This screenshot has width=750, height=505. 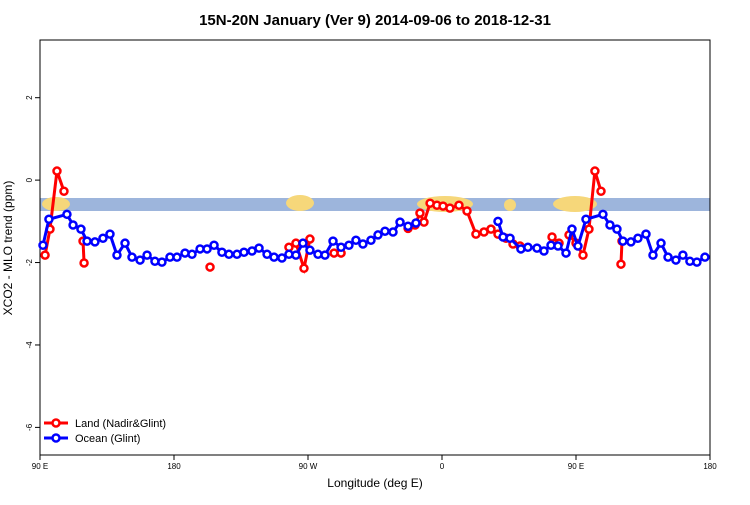 What do you see at coordinates (8, 248) in the screenshot?
I see `y-axis-label: XCO2 - MLO trend (ppm)` at bounding box center [8, 248].